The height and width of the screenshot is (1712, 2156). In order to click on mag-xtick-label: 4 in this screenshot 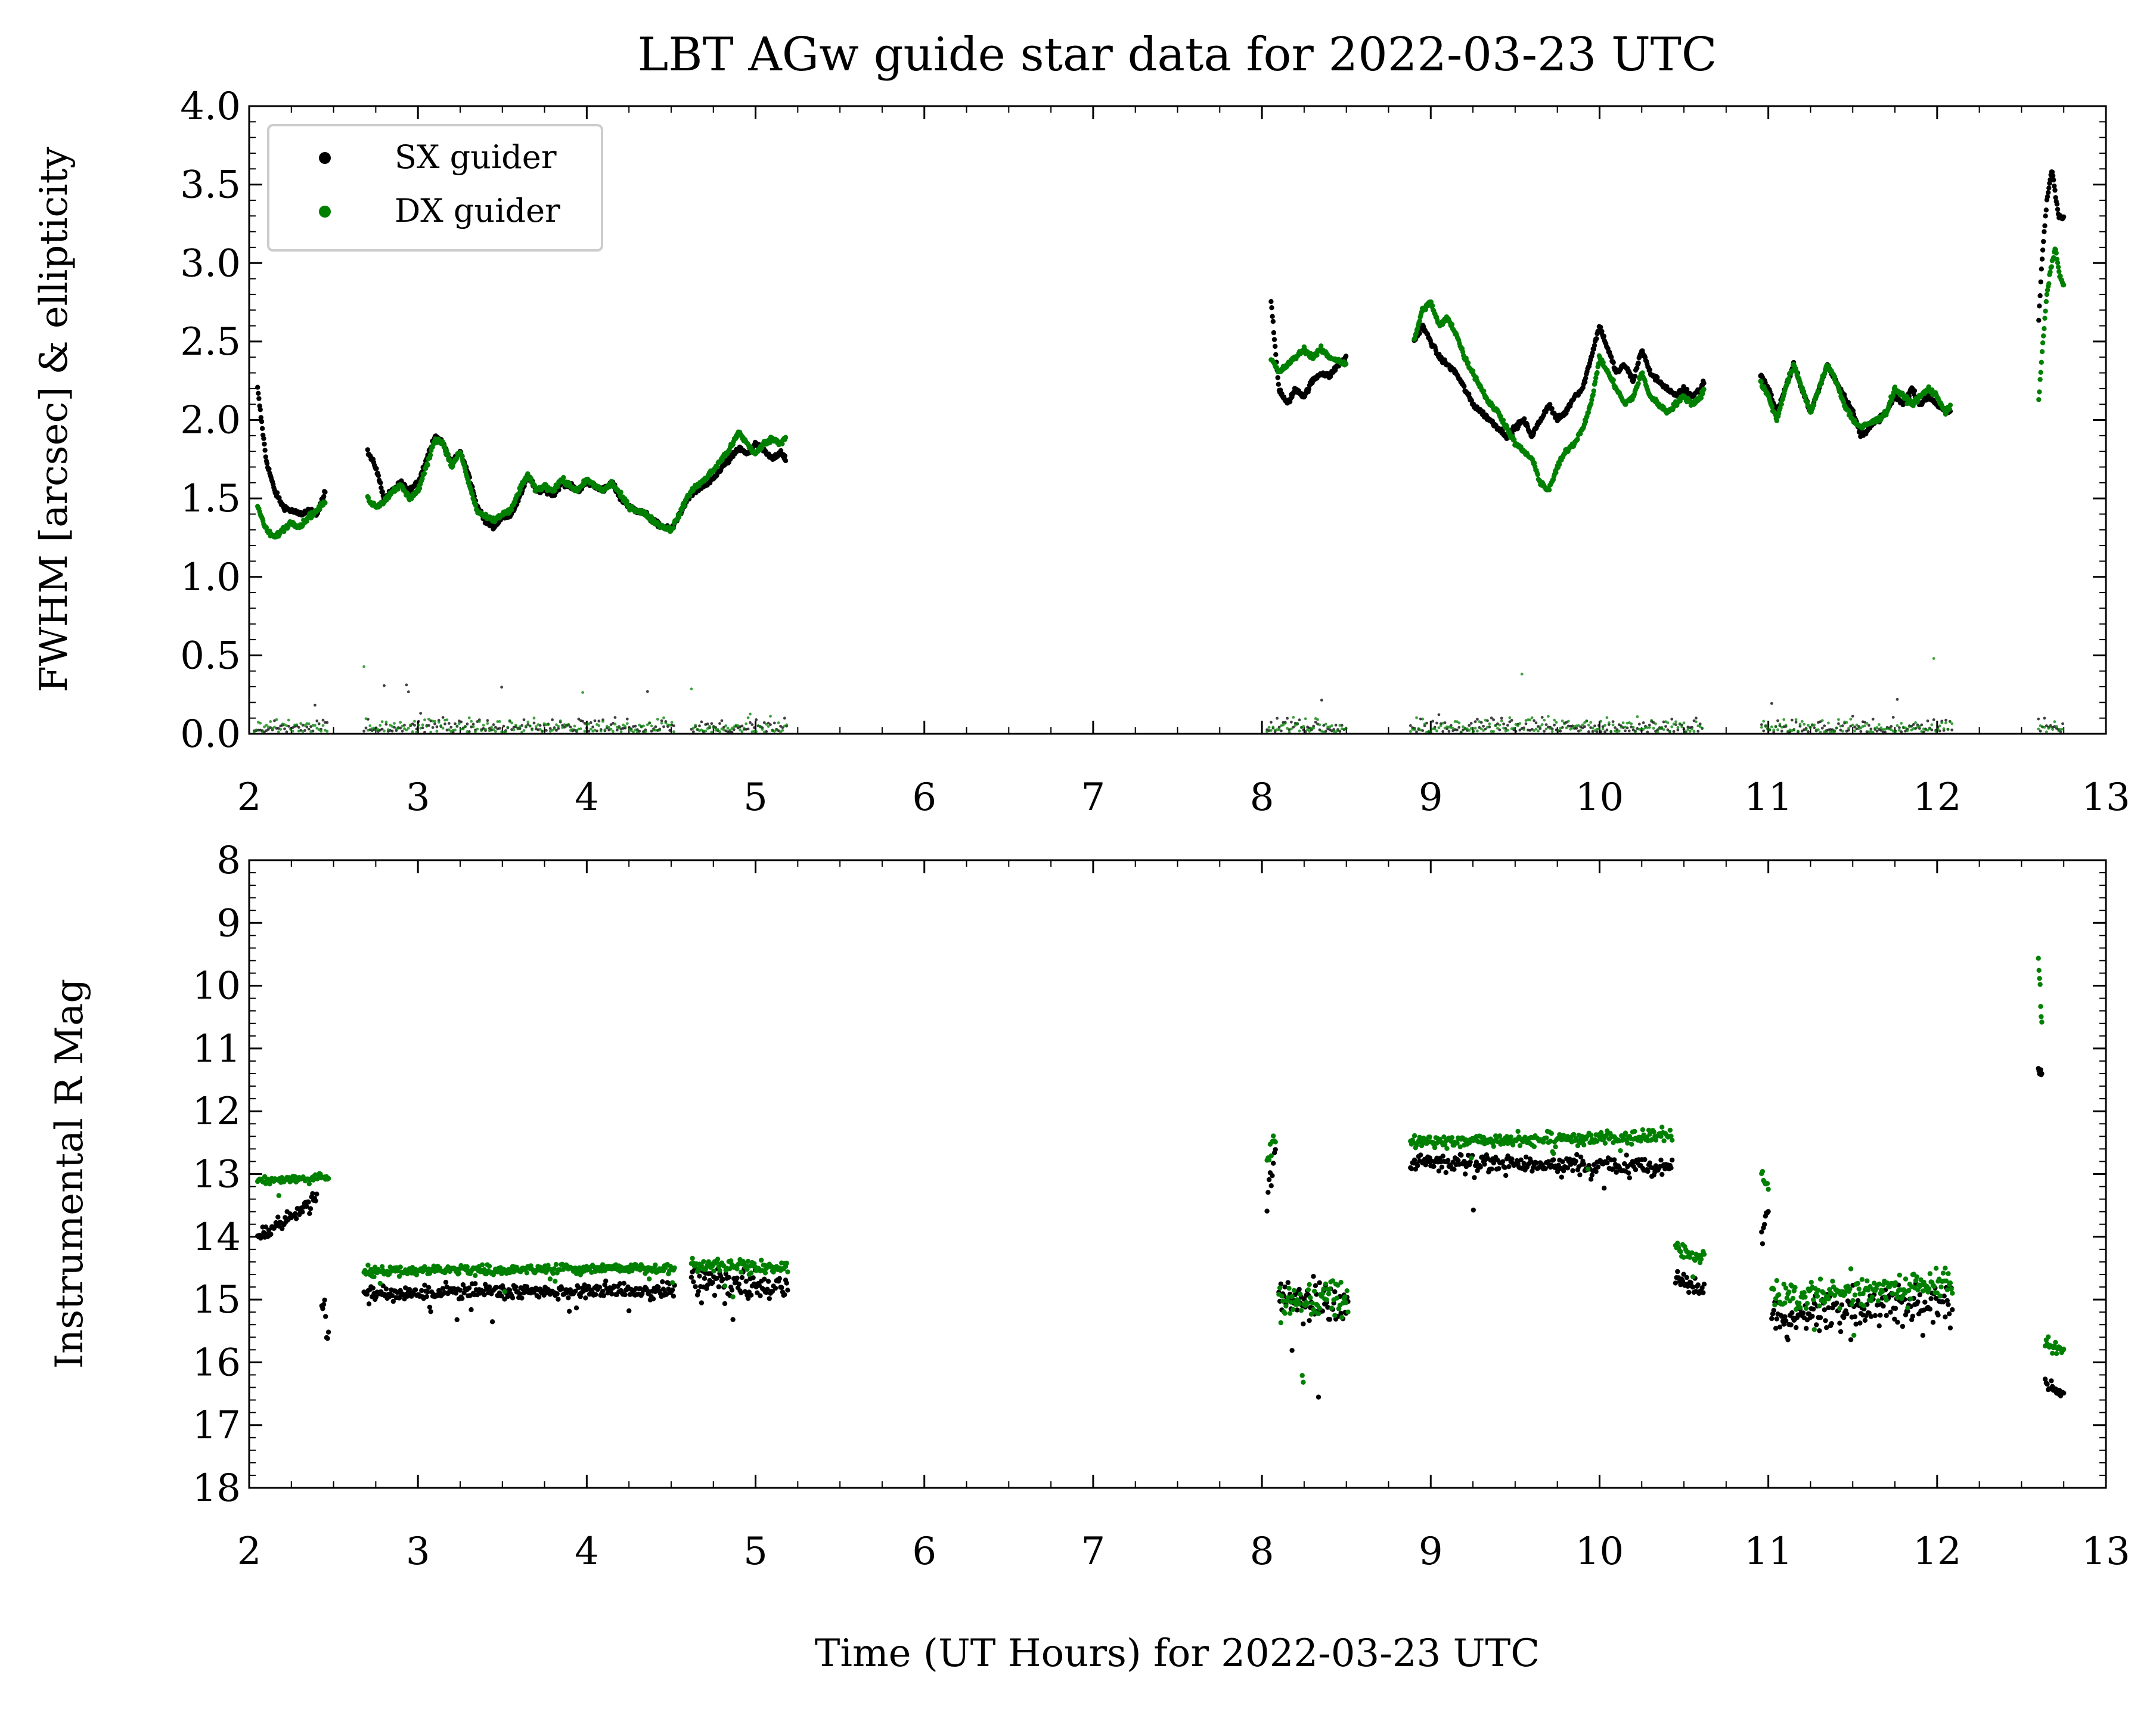, I will do `click(587, 1552)`.